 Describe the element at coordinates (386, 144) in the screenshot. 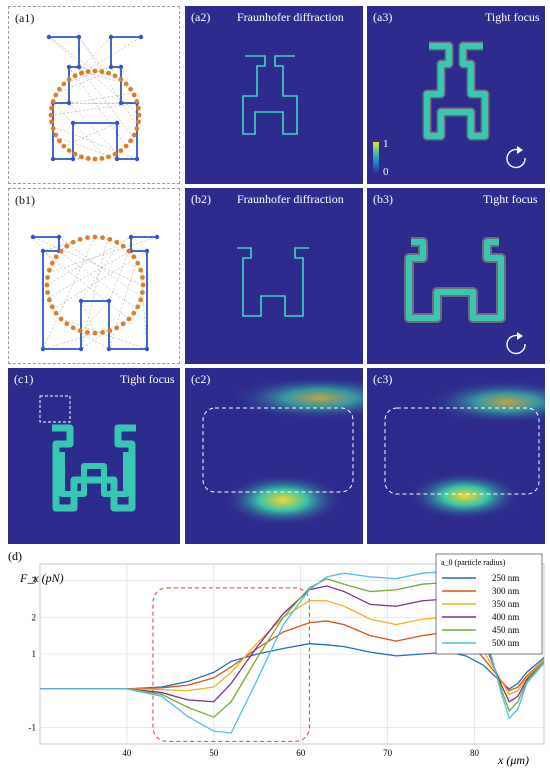

I see `colorbar-max: 1` at that location.